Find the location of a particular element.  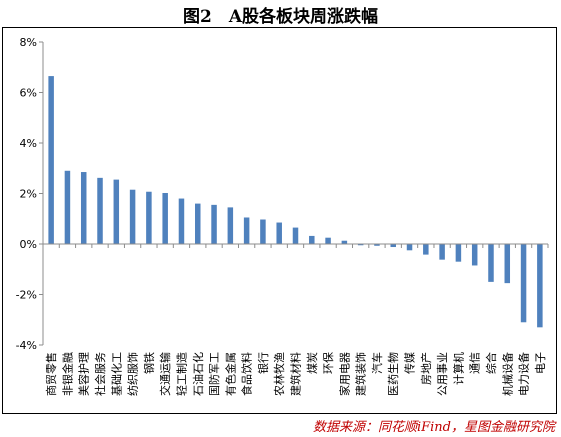

y-tick-label: 8% is located at coordinates (28, 42).